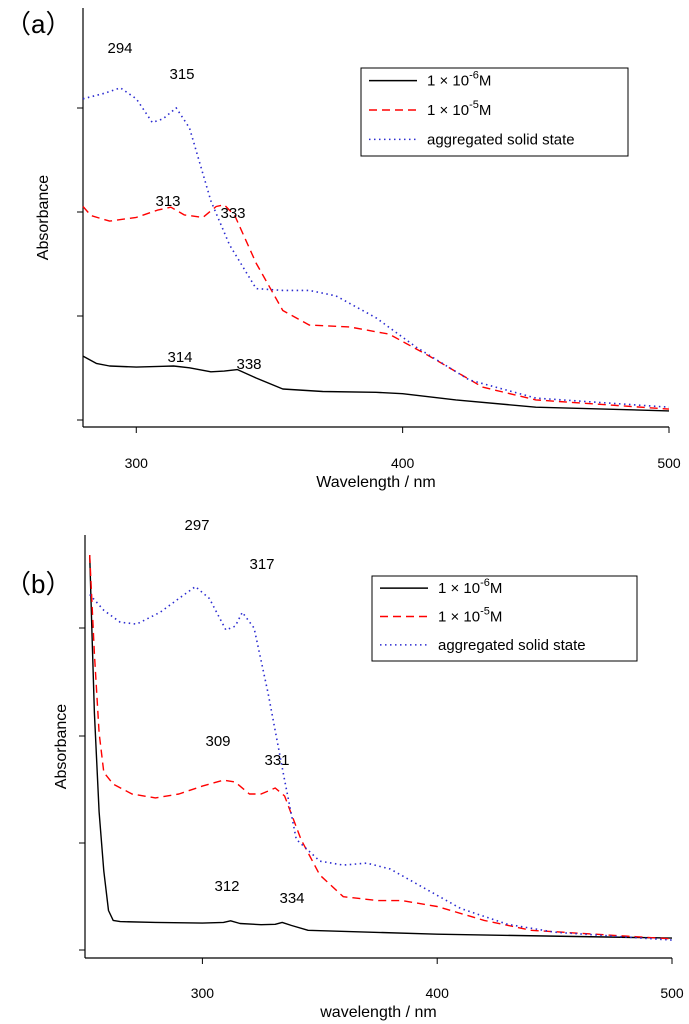  Describe the element at coordinates (378, 1012) in the screenshot. I see `x-axis-label: wavelength / nm` at that location.